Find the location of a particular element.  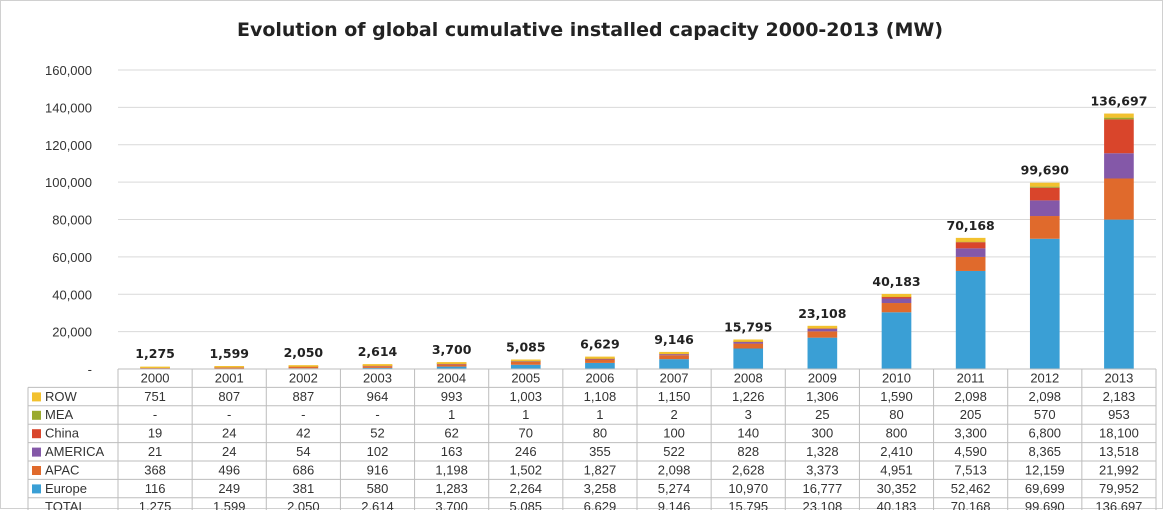

table-cell: 1,306 is located at coordinates (822, 396).